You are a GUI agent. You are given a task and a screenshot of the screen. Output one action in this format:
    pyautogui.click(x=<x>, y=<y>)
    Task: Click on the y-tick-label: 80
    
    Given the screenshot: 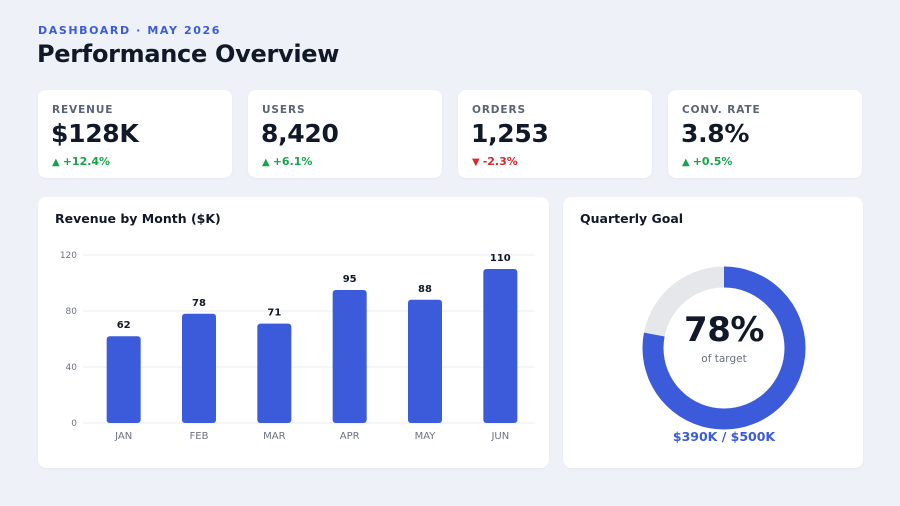 What is the action you would take?
    pyautogui.click(x=72, y=312)
    